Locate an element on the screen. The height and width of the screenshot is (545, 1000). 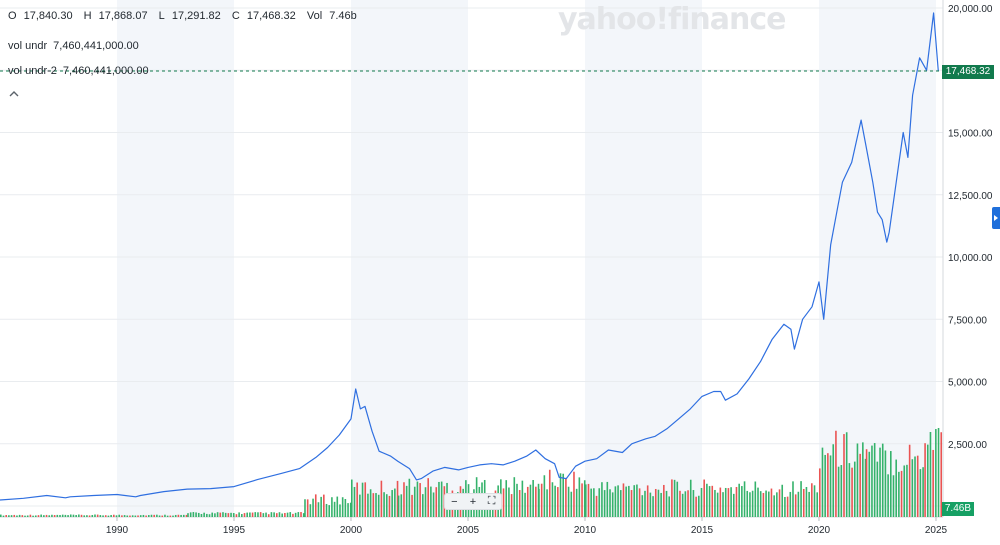
zoom-out-button: − is located at coordinates (454, 501).